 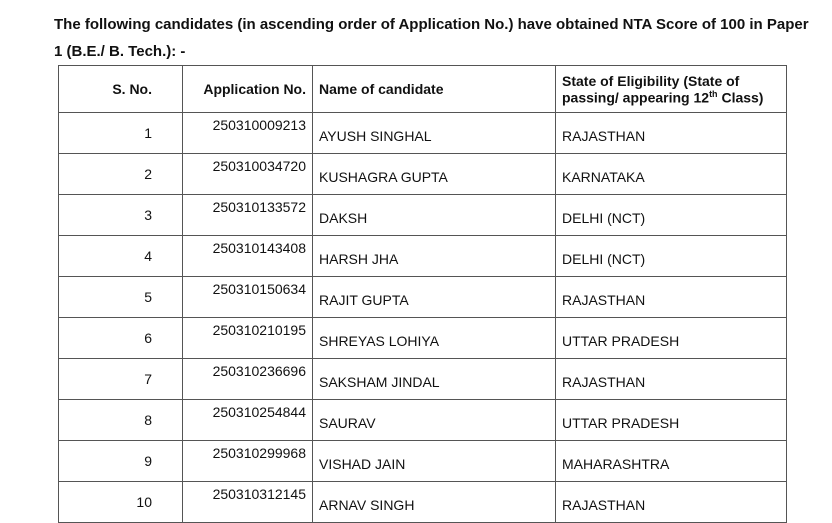 I want to click on cell-name: KUSHAGRA GUPTA, so click(x=434, y=174).